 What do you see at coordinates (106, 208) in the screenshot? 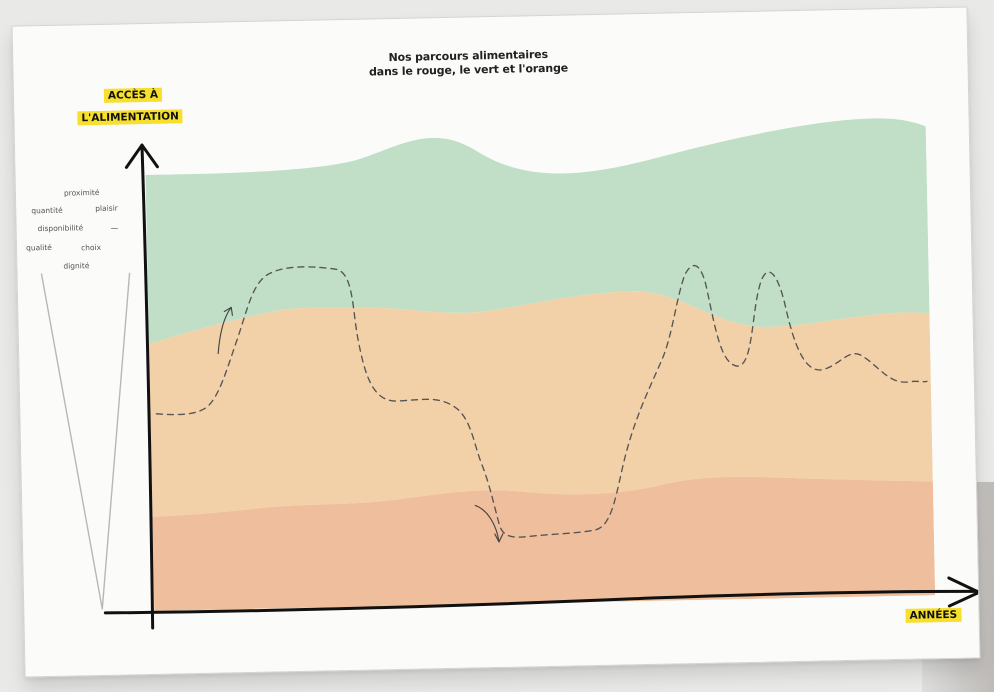
I see `criterion-pleasure: plaisir` at bounding box center [106, 208].